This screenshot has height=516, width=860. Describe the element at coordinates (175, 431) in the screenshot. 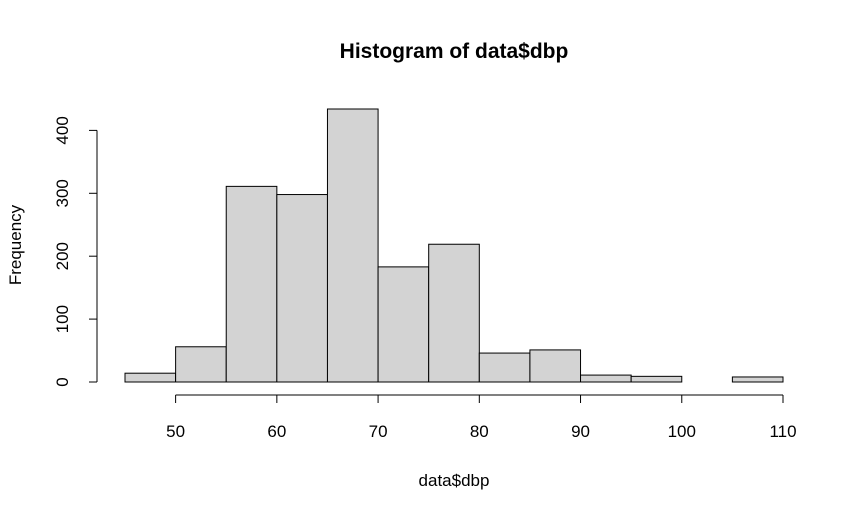

I see `x-tick-label: 50` at that location.